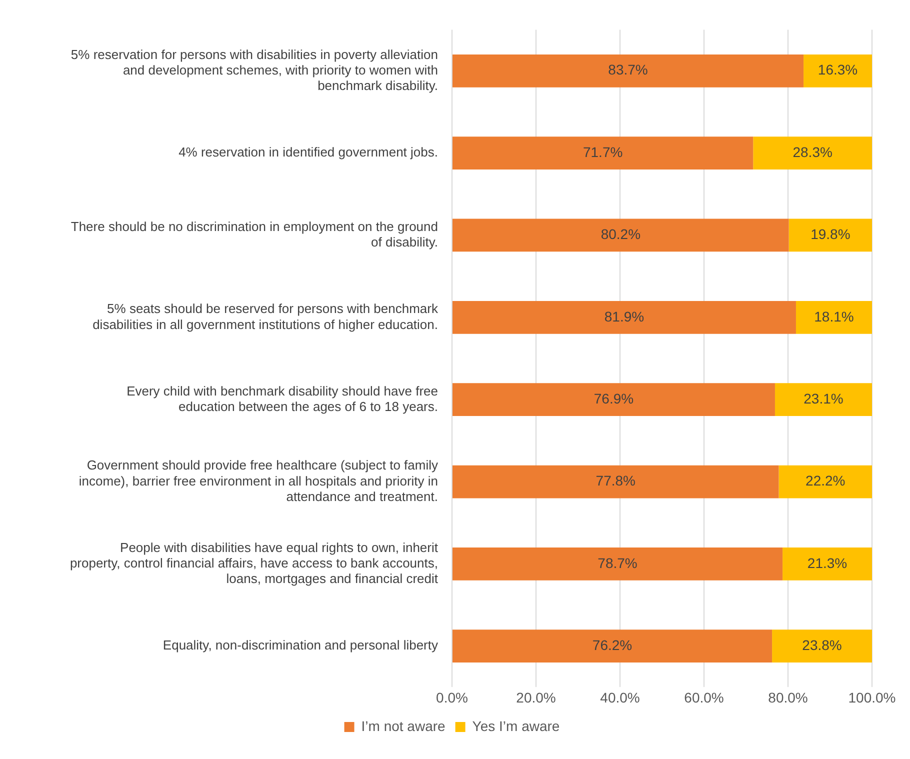 The height and width of the screenshot is (759, 910). What do you see at coordinates (258, 481) in the screenshot?
I see `y-tick-label: Government should provide free healthcare (subject to family income), barrier free environment in all hospitals and priority in attendance and treatment.` at bounding box center [258, 481].